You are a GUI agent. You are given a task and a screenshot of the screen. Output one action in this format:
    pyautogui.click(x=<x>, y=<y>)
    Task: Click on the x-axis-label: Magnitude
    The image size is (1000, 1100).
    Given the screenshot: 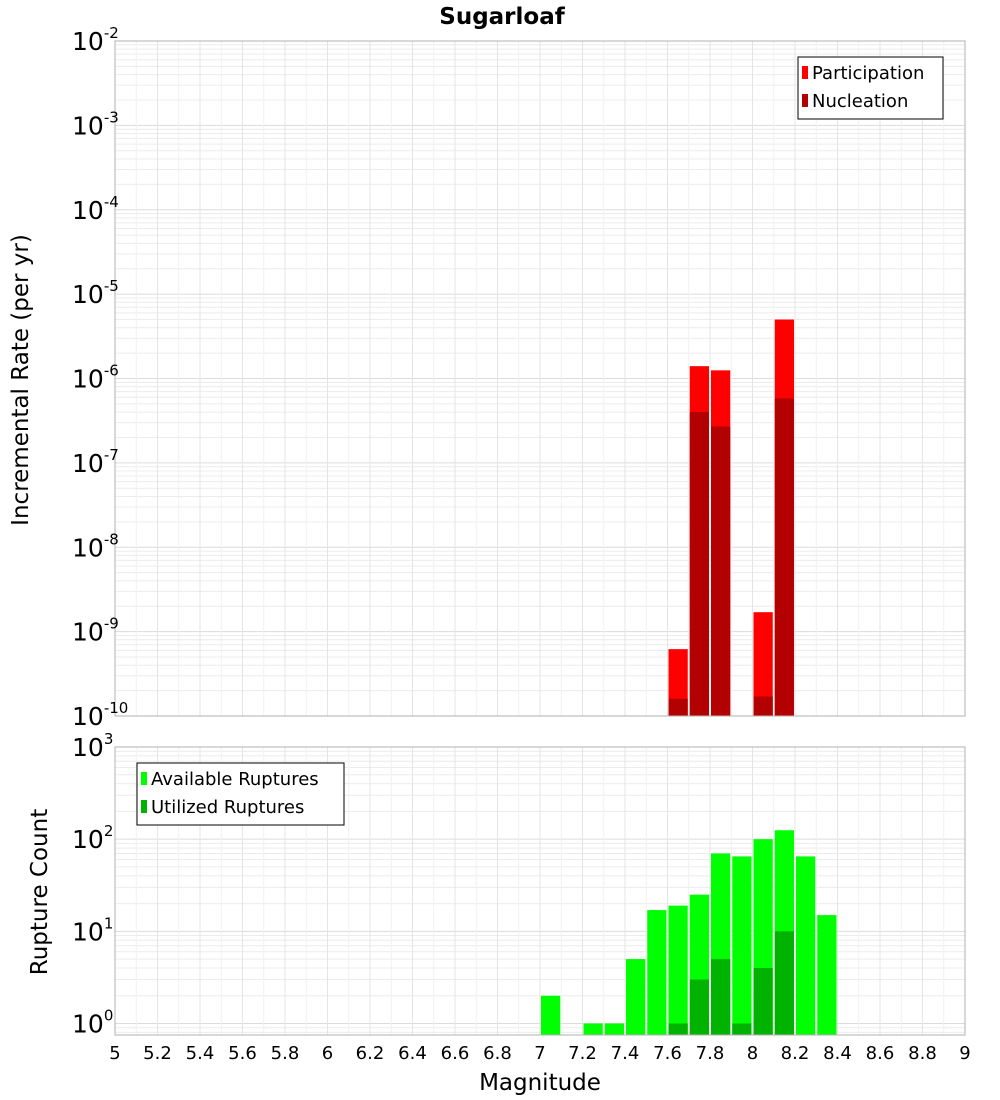 What is the action you would take?
    pyautogui.click(x=540, y=1083)
    